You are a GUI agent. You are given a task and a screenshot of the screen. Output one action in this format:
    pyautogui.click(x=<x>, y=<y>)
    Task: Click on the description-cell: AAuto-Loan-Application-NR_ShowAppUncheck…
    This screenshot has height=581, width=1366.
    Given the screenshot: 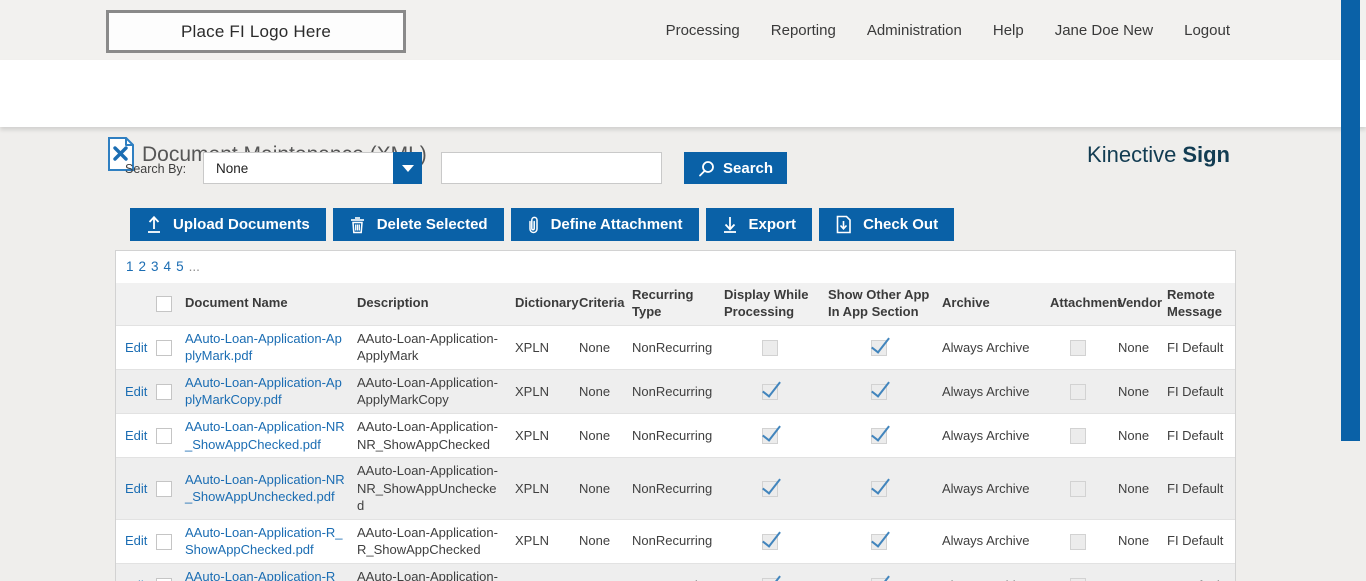 What is the action you would take?
    pyautogui.click(x=427, y=488)
    